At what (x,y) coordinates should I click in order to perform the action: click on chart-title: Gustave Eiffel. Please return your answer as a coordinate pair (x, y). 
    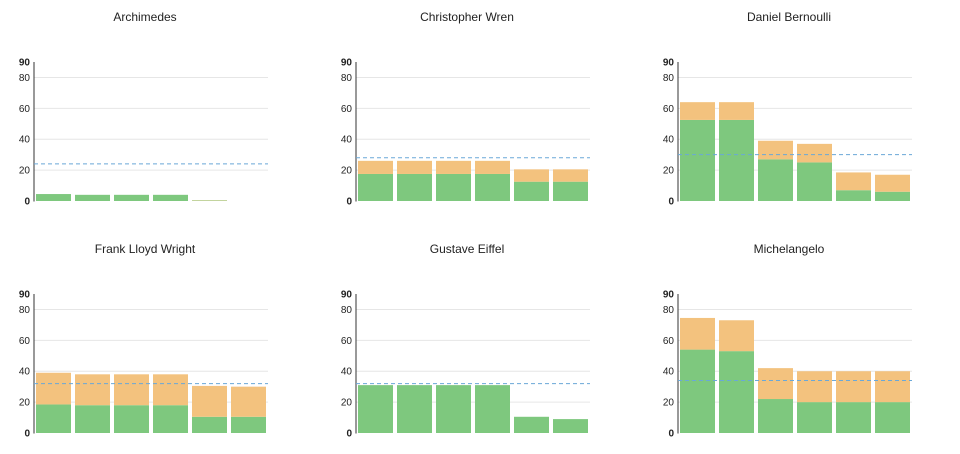
    Looking at the image, I should click on (467, 249).